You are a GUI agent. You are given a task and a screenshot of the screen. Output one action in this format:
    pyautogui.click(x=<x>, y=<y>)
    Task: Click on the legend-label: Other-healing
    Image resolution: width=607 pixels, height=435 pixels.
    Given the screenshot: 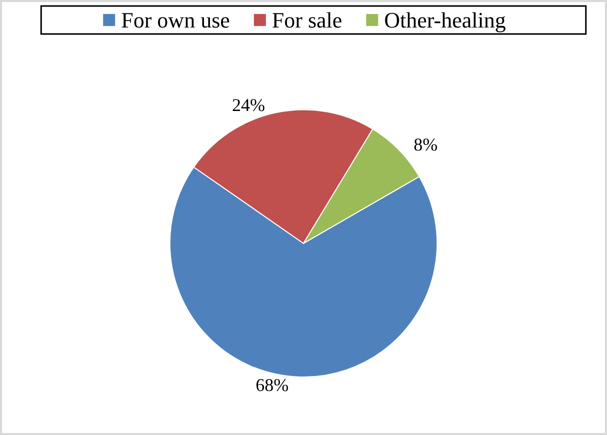 What is the action you would take?
    pyautogui.click(x=445, y=20)
    